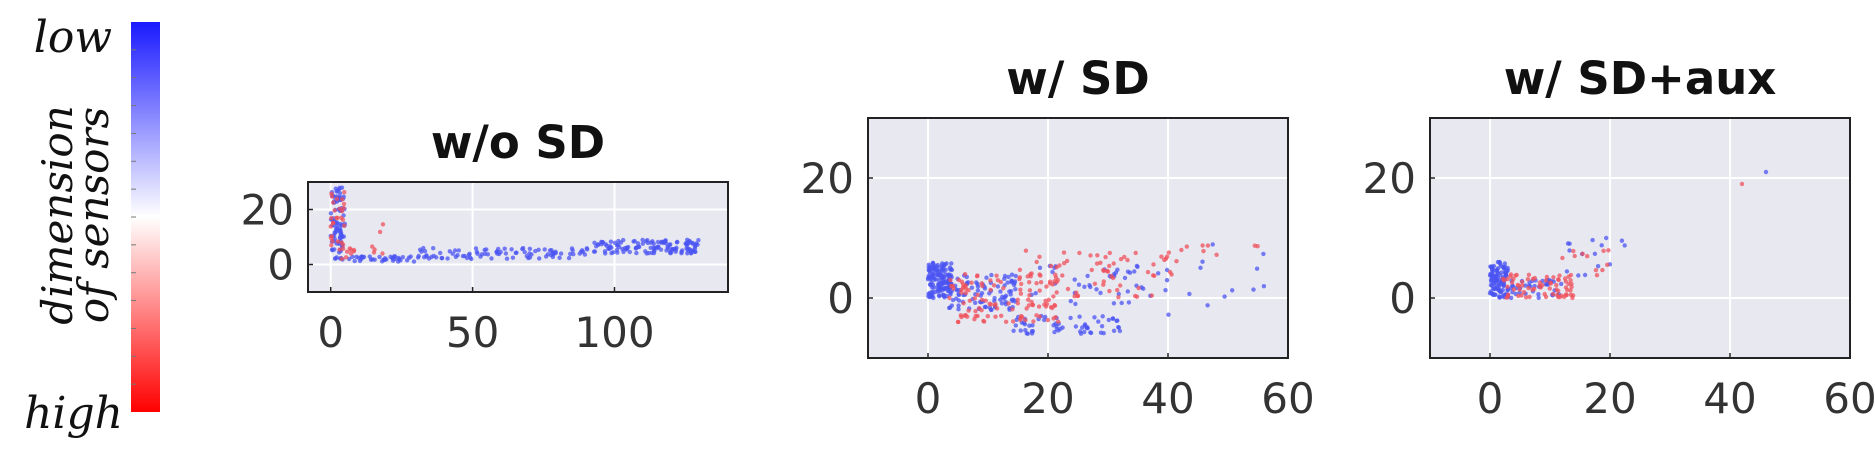 The height and width of the screenshot is (471, 1875). What do you see at coordinates (928, 398) in the screenshot?
I see `x-tick-label: 0` at bounding box center [928, 398].